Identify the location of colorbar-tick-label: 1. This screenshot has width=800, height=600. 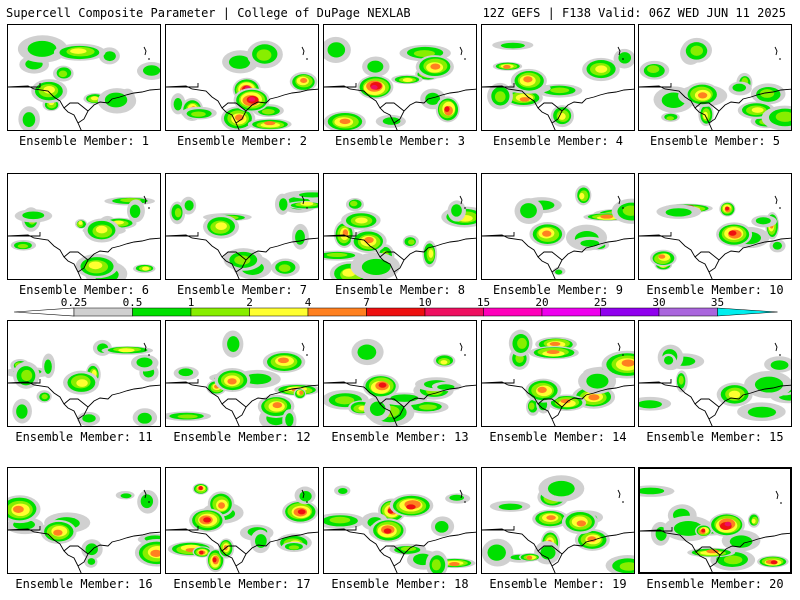
(191, 302).